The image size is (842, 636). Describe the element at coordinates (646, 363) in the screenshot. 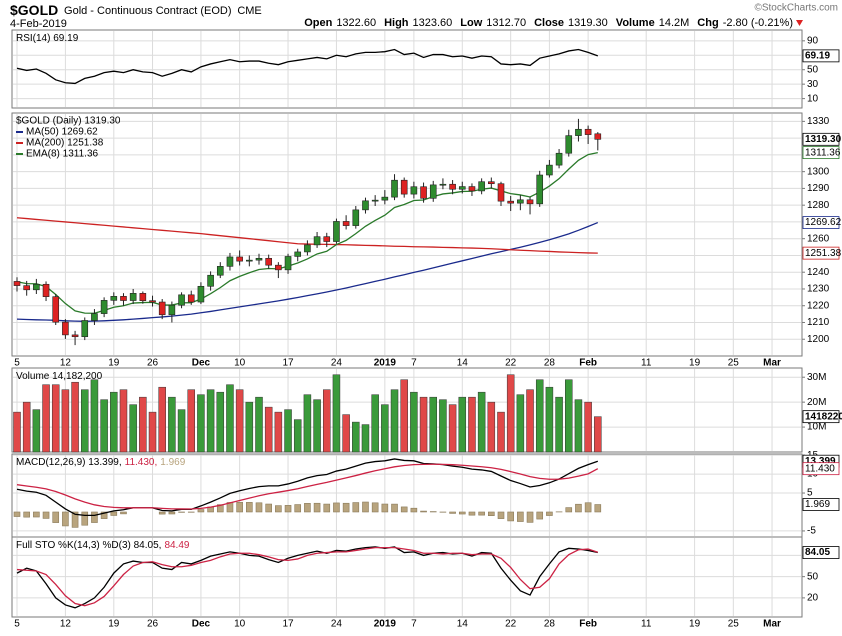

I see `x-tick-label: 11` at that location.